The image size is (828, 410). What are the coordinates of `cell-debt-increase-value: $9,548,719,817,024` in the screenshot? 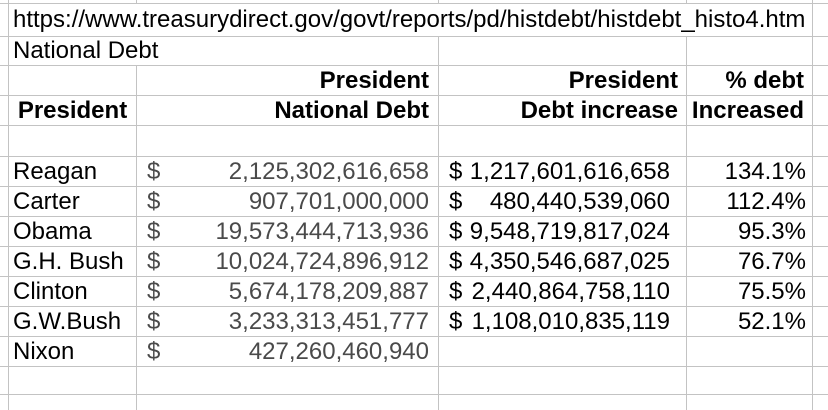 It's located at (563, 232).